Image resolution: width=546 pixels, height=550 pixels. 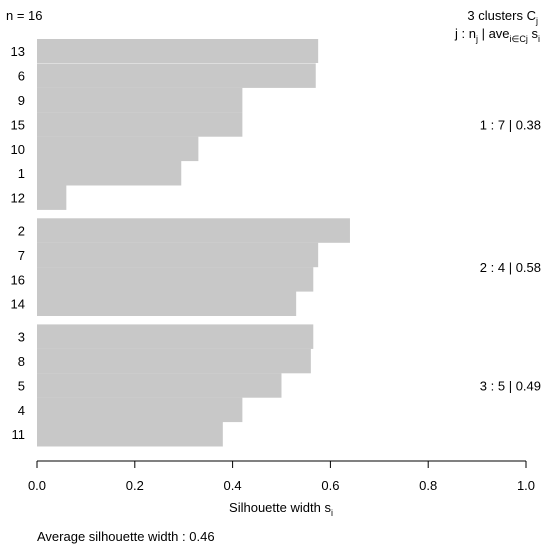 What do you see at coordinates (18, 198) in the screenshot?
I see `observation-label: 12` at bounding box center [18, 198].